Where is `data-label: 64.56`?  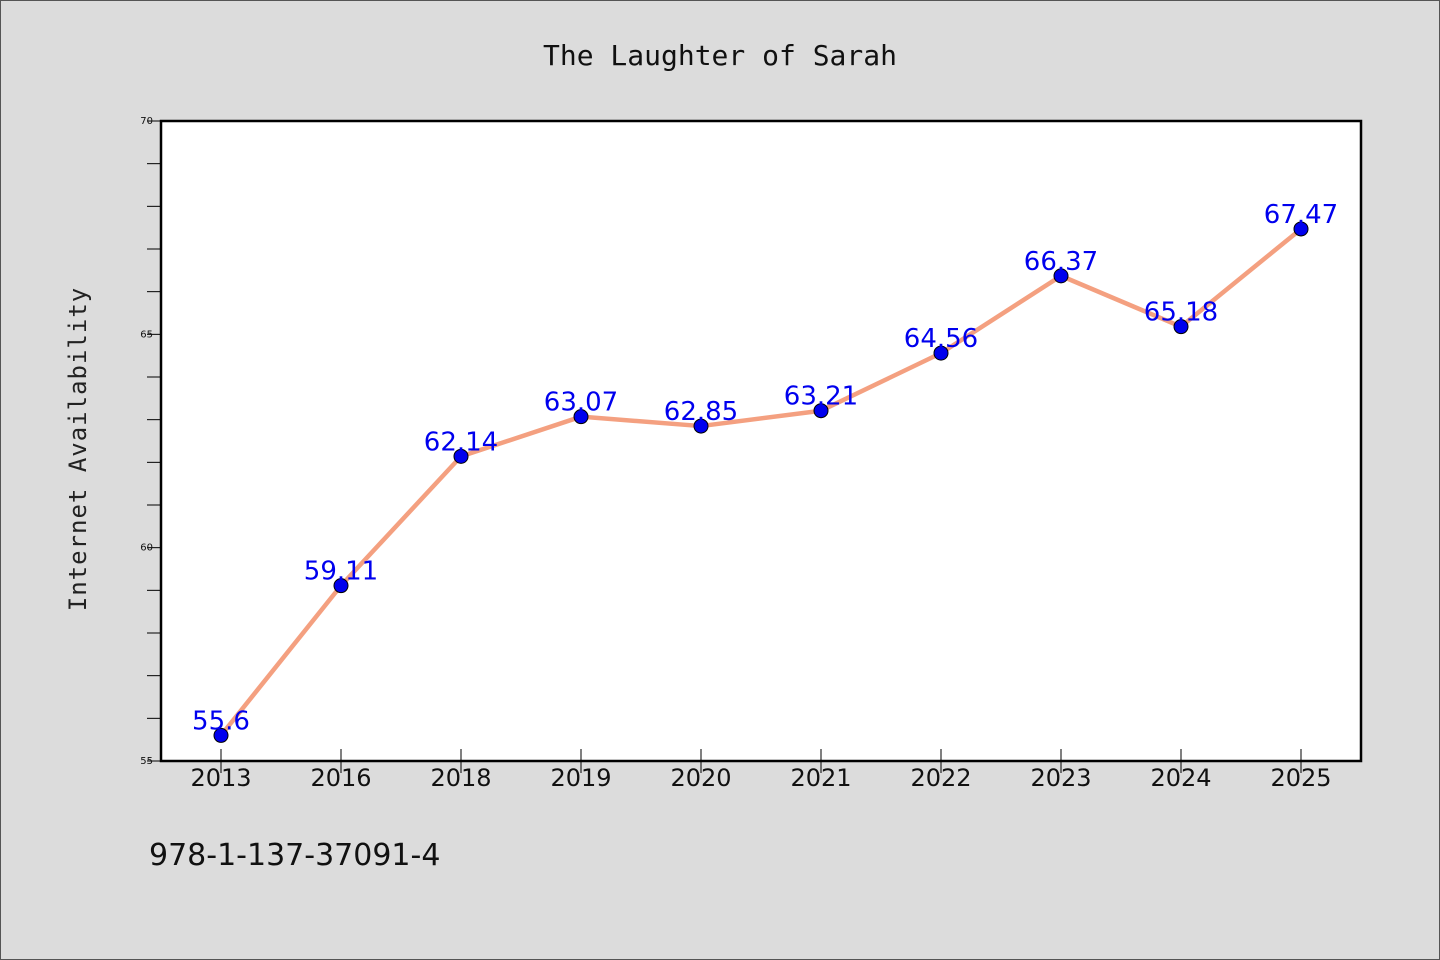 data-label: 64.56 is located at coordinates (941, 339).